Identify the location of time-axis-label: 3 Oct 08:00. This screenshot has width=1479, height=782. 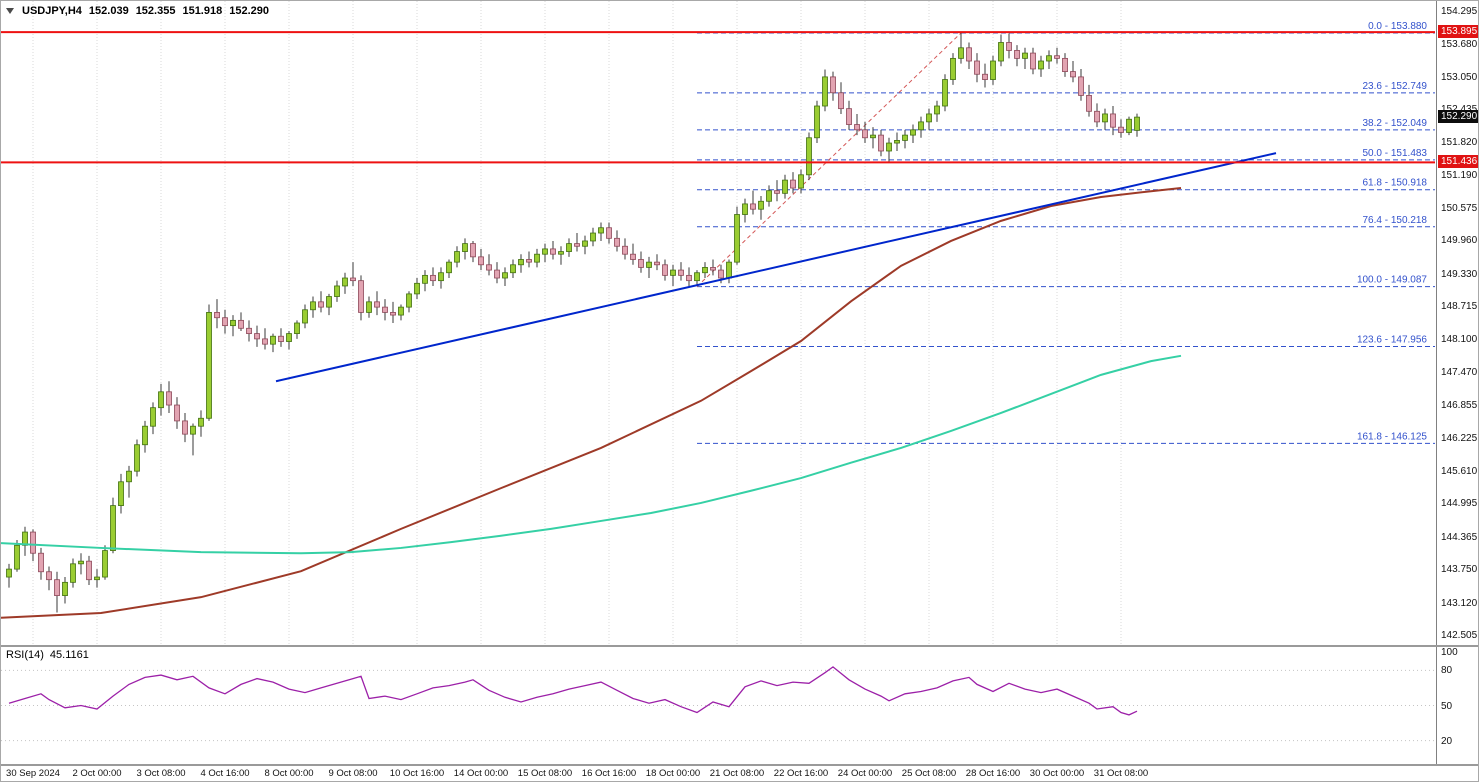
(161, 773).